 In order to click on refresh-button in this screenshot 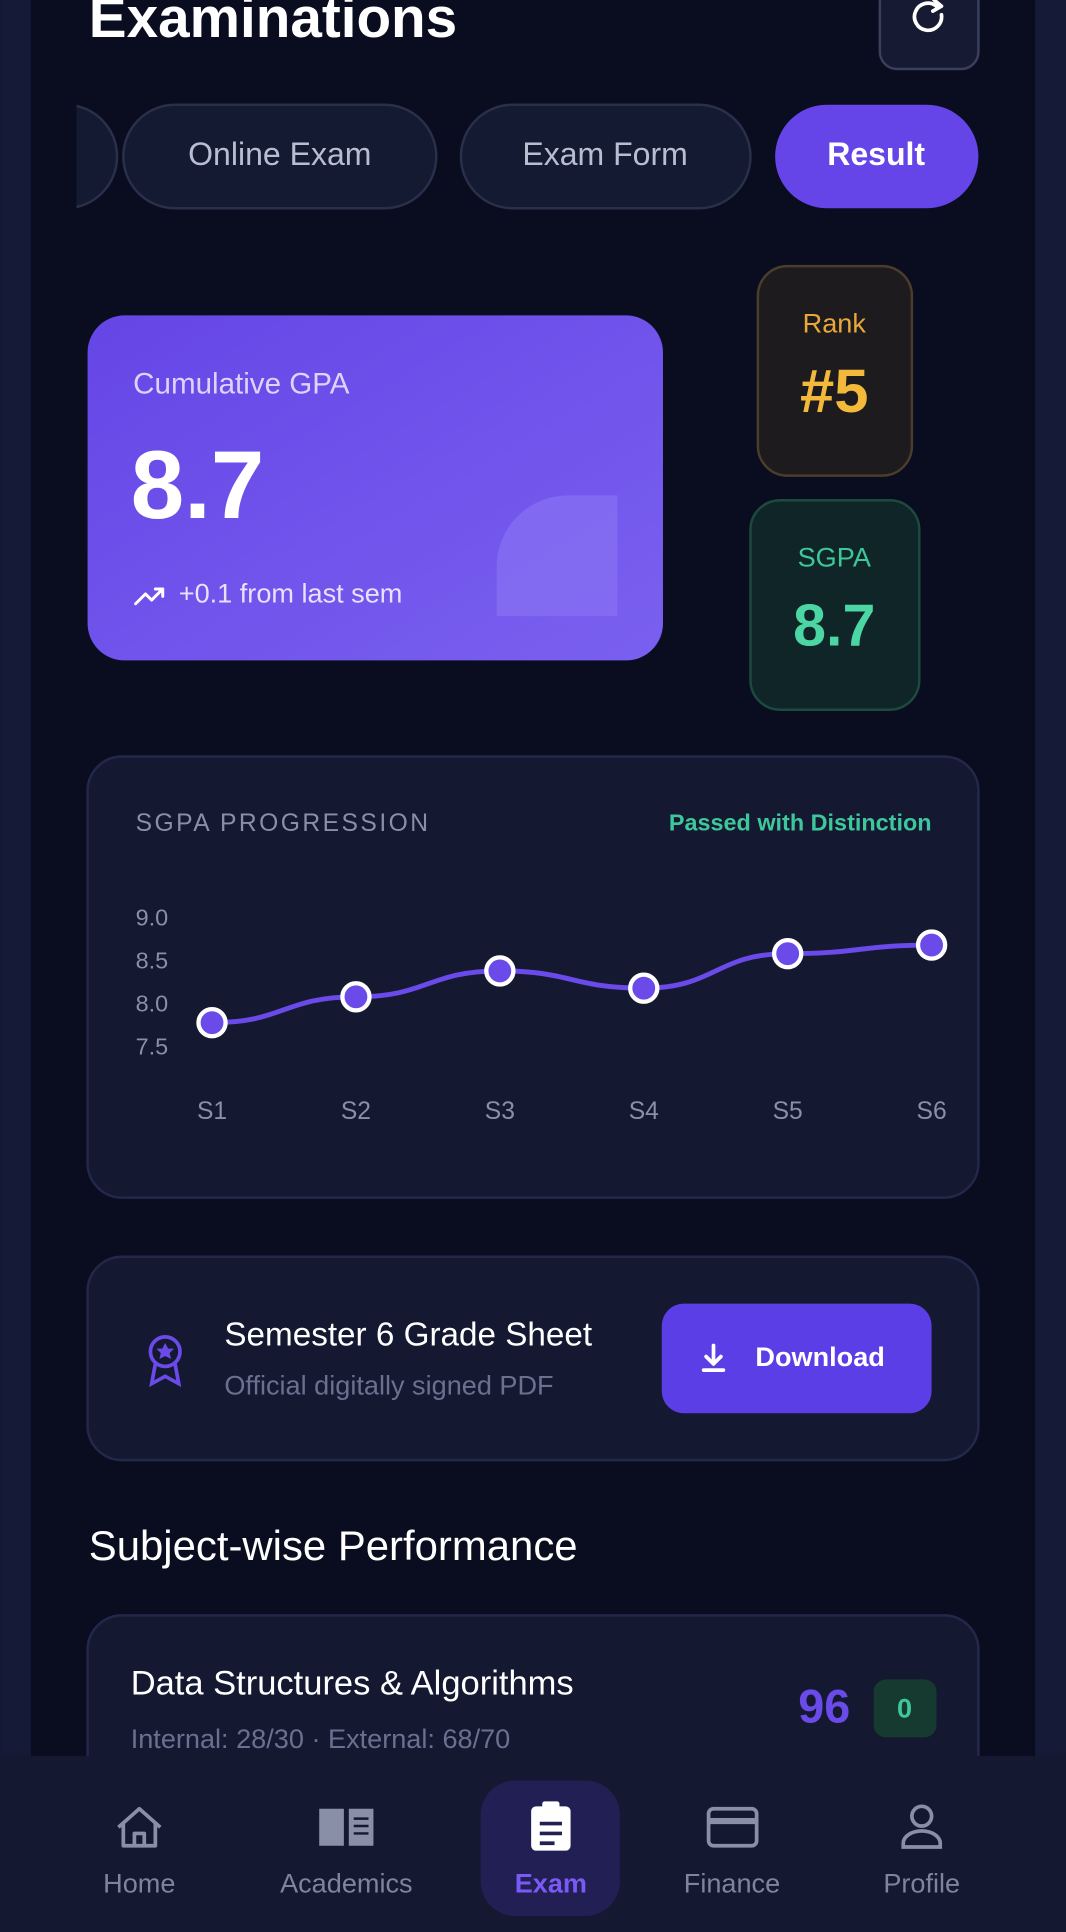, I will do `click(929, 35)`.